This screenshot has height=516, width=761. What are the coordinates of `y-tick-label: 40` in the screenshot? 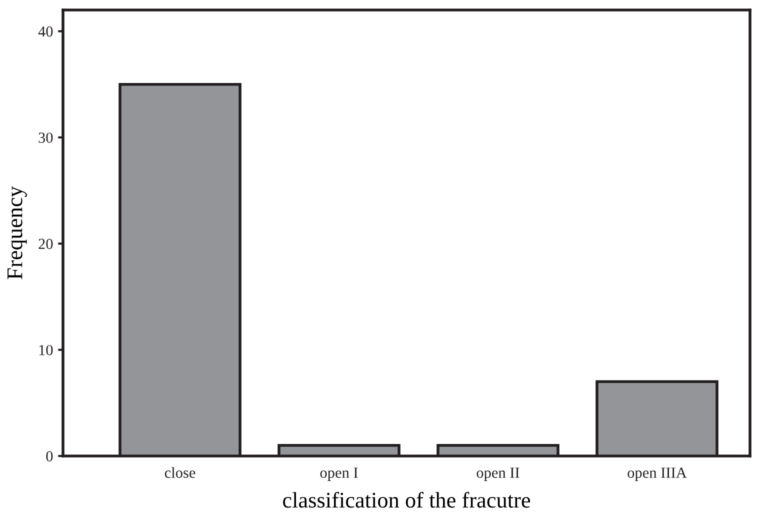 It's located at (45, 31).